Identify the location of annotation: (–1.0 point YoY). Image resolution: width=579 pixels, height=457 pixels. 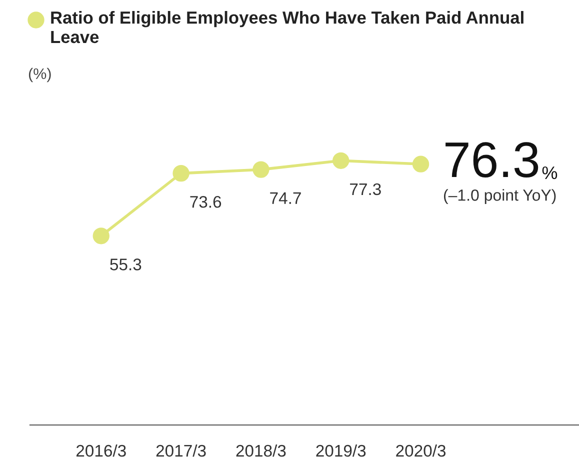
(500, 196).